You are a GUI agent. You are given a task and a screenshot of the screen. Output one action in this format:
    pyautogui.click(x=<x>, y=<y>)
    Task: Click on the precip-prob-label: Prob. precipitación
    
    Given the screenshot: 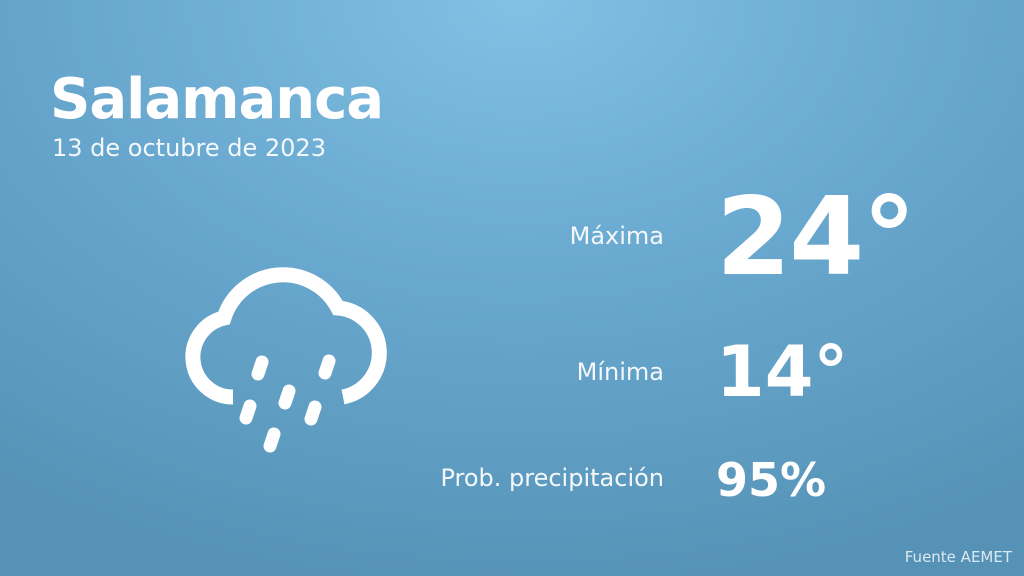 What is the action you would take?
    pyautogui.click(x=552, y=478)
    